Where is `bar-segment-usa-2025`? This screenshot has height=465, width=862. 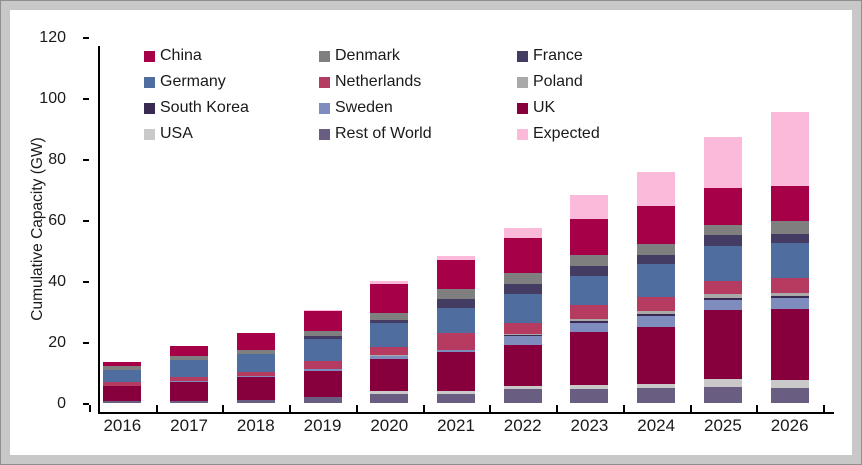
bar-segment-usa-2025 is located at coordinates (722, 383).